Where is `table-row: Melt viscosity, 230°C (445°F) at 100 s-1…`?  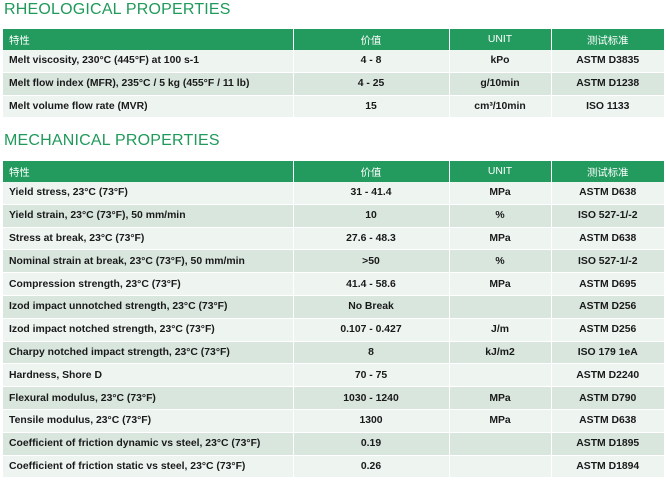 table-row: Melt viscosity, 230°C (445°F) at 100 s-1… is located at coordinates (333, 61).